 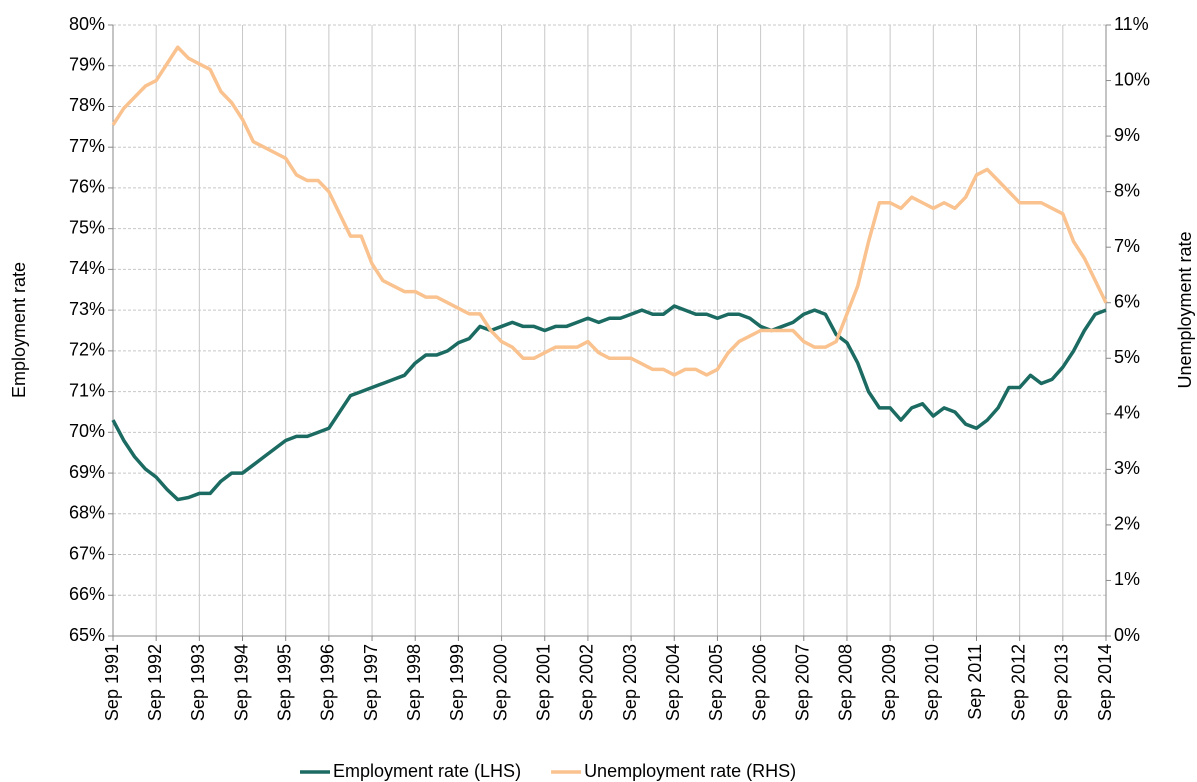 What do you see at coordinates (87, 472) in the screenshot?
I see `y-tick-label: 69%` at bounding box center [87, 472].